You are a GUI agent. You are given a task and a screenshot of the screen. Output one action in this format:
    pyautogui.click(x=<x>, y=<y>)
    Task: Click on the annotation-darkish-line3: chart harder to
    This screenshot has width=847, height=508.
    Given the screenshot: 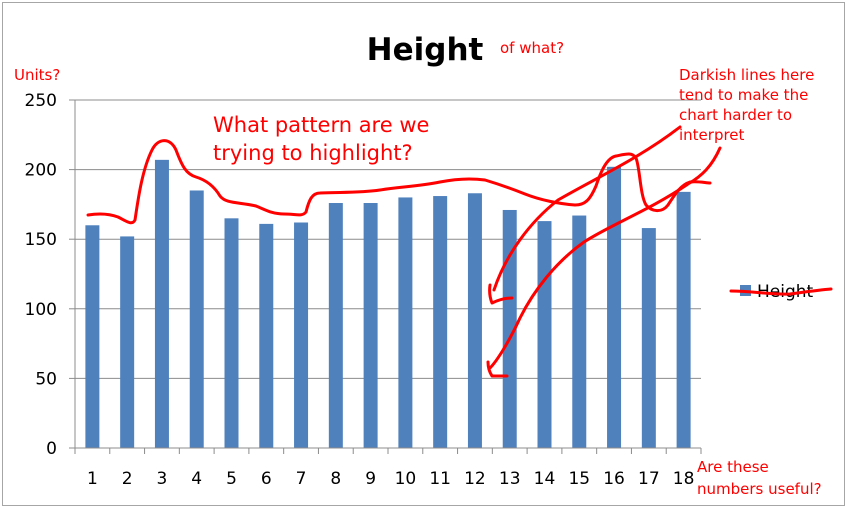 What is the action you would take?
    pyautogui.click(x=735, y=115)
    